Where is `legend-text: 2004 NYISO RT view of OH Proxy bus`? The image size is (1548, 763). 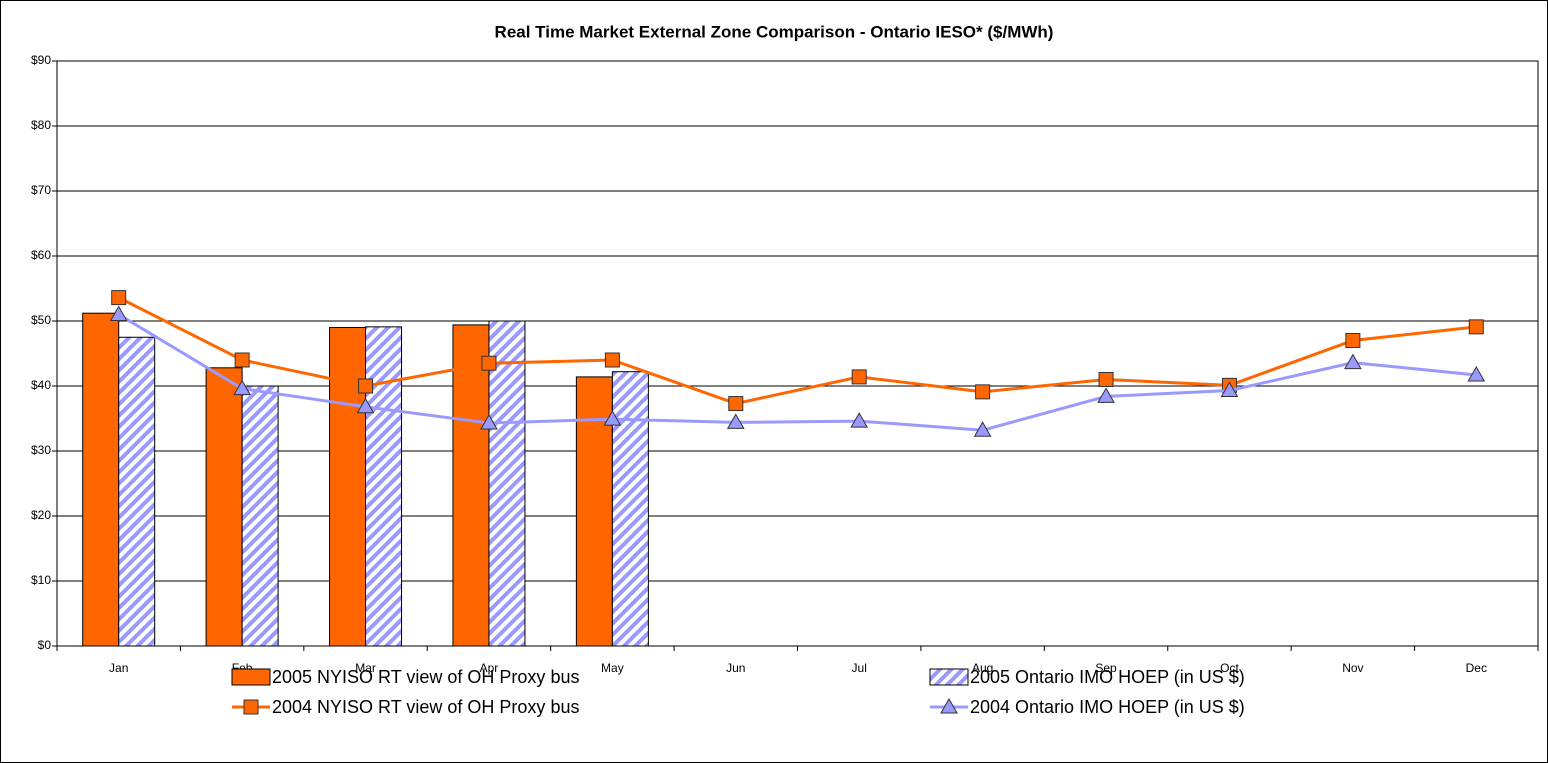 legend-text: 2004 NYISO RT view of OH Proxy bus is located at coordinates (425, 707).